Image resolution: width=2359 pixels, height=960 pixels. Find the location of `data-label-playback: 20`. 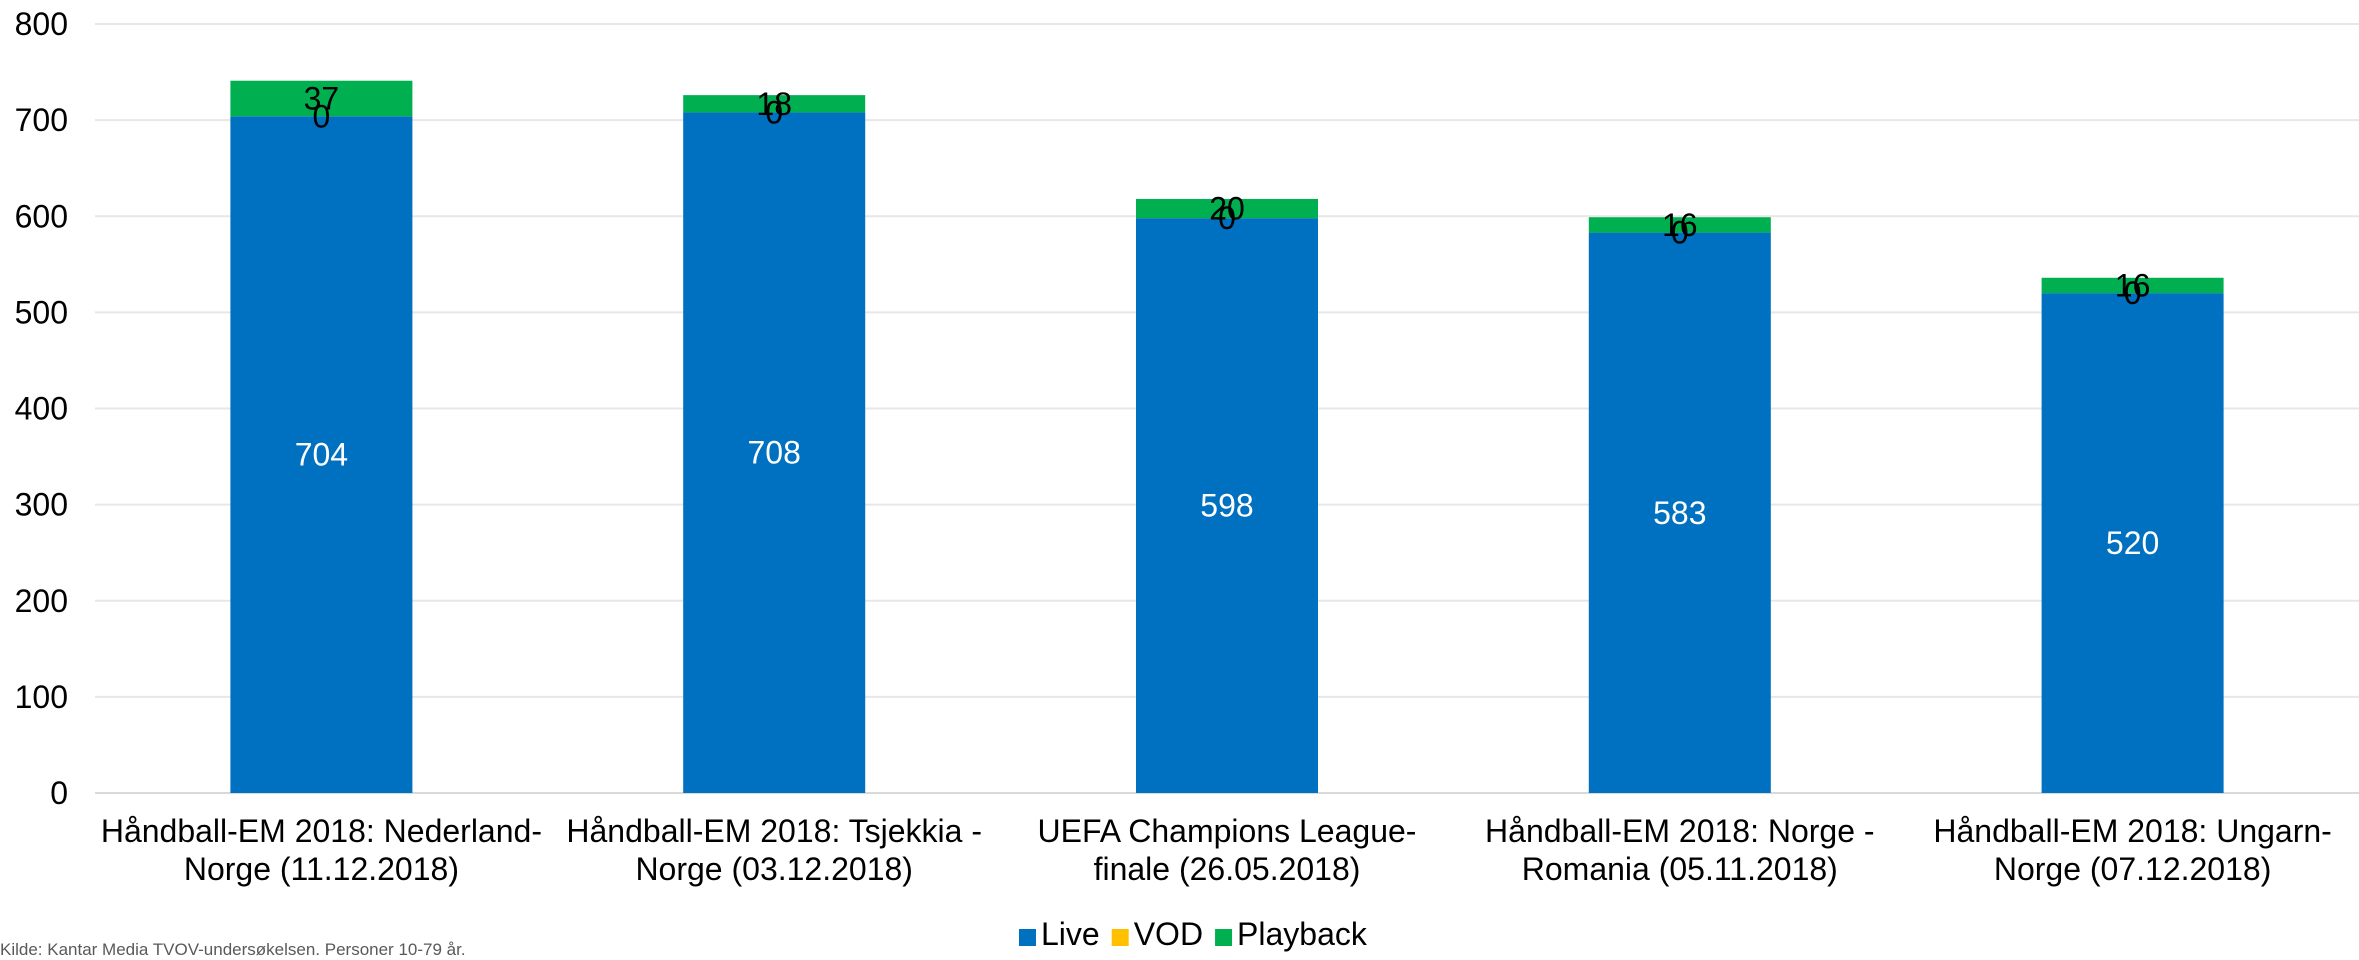

data-label-playback: 20 is located at coordinates (1227, 209).